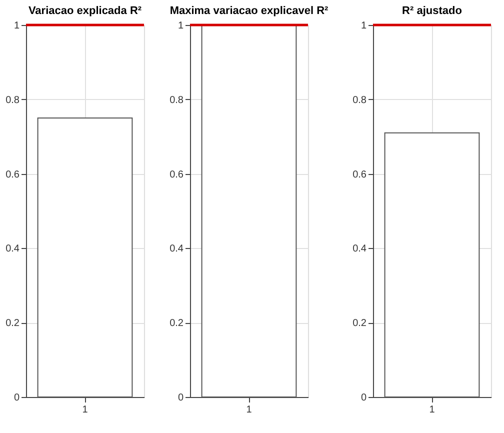  Describe the element at coordinates (85, 11) in the screenshot. I see `chart-title: Variacao explicada R²` at that location.